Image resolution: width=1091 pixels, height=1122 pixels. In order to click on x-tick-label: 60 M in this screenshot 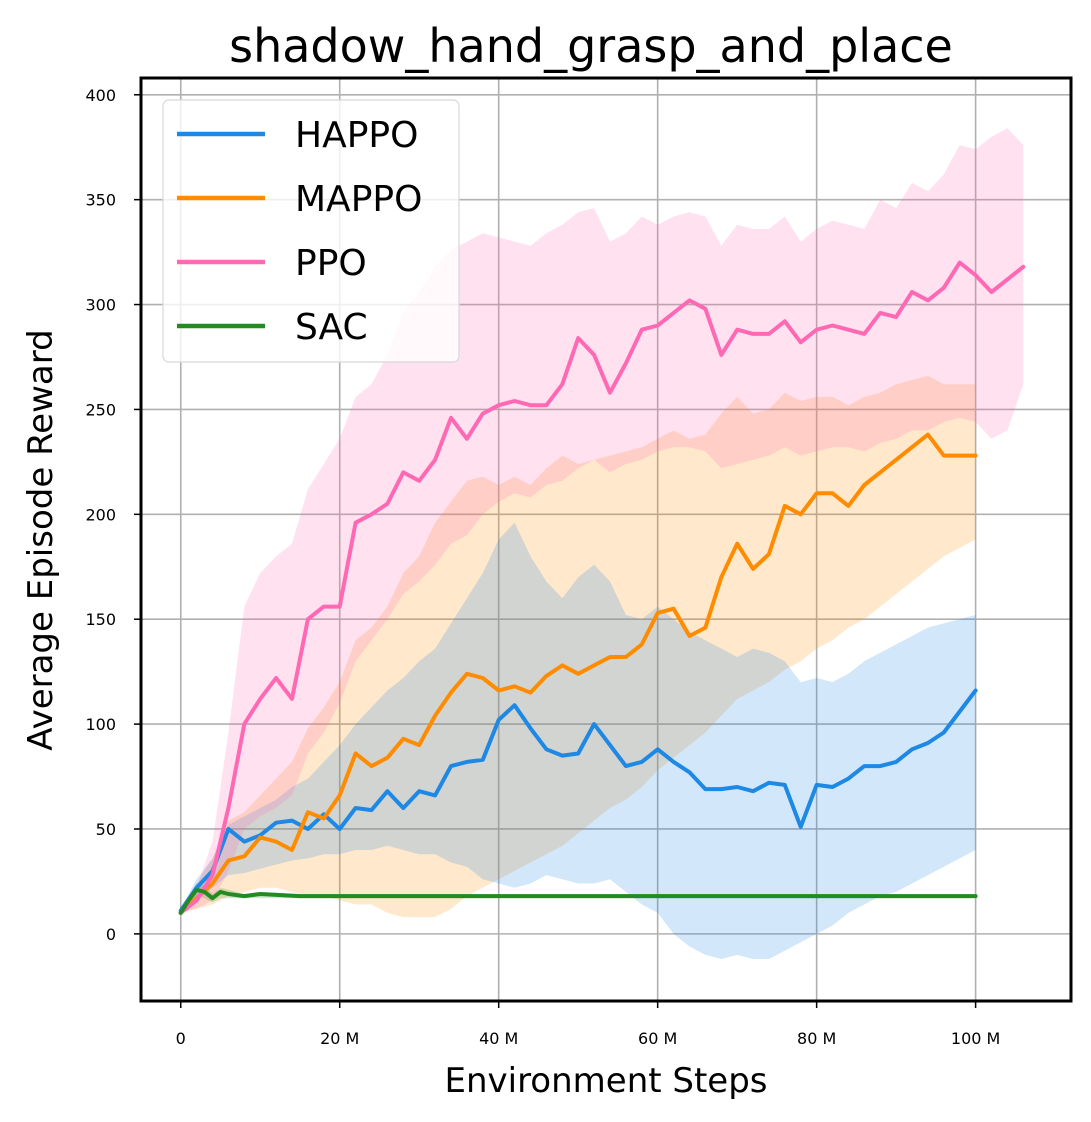, I will do `click(657, 1038)`.